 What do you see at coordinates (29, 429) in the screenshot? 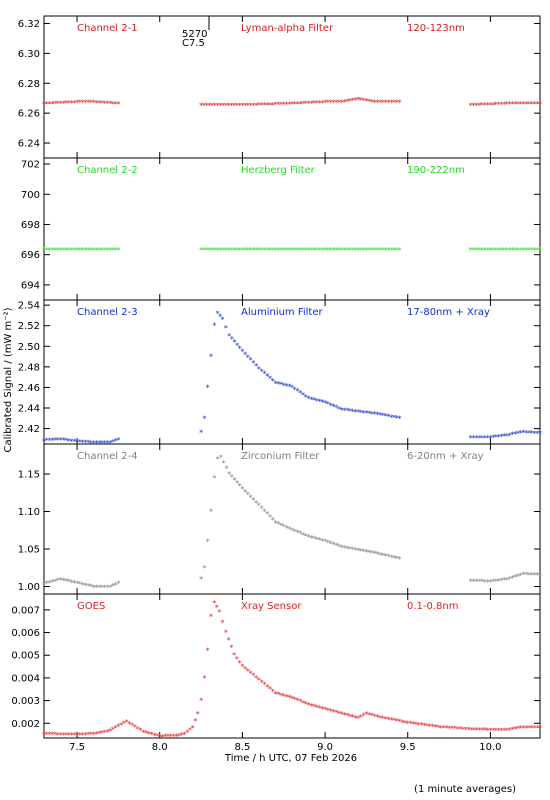
I see `y-tick-label: 2.42` at bounding box center [29, 429].